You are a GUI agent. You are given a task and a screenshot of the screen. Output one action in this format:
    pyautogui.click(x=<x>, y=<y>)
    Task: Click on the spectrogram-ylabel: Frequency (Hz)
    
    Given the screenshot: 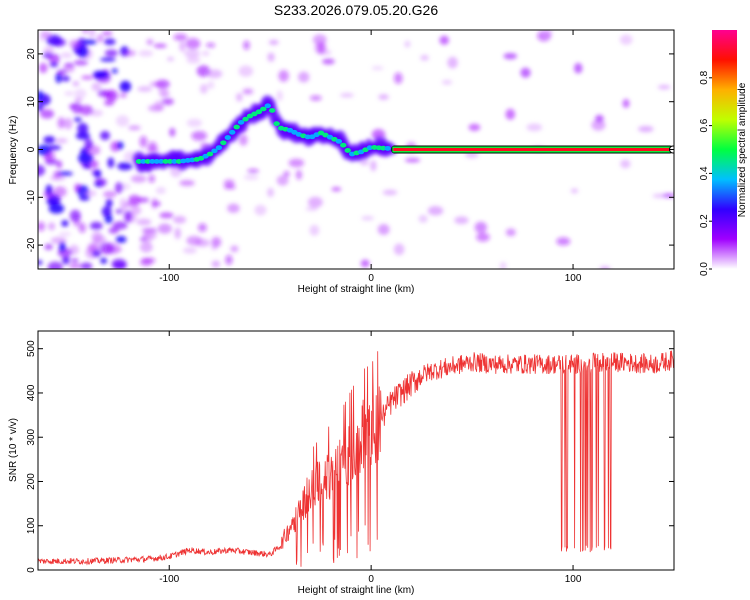 What is the action you would take?
    pyautogui.click(x=13, y=150)
    